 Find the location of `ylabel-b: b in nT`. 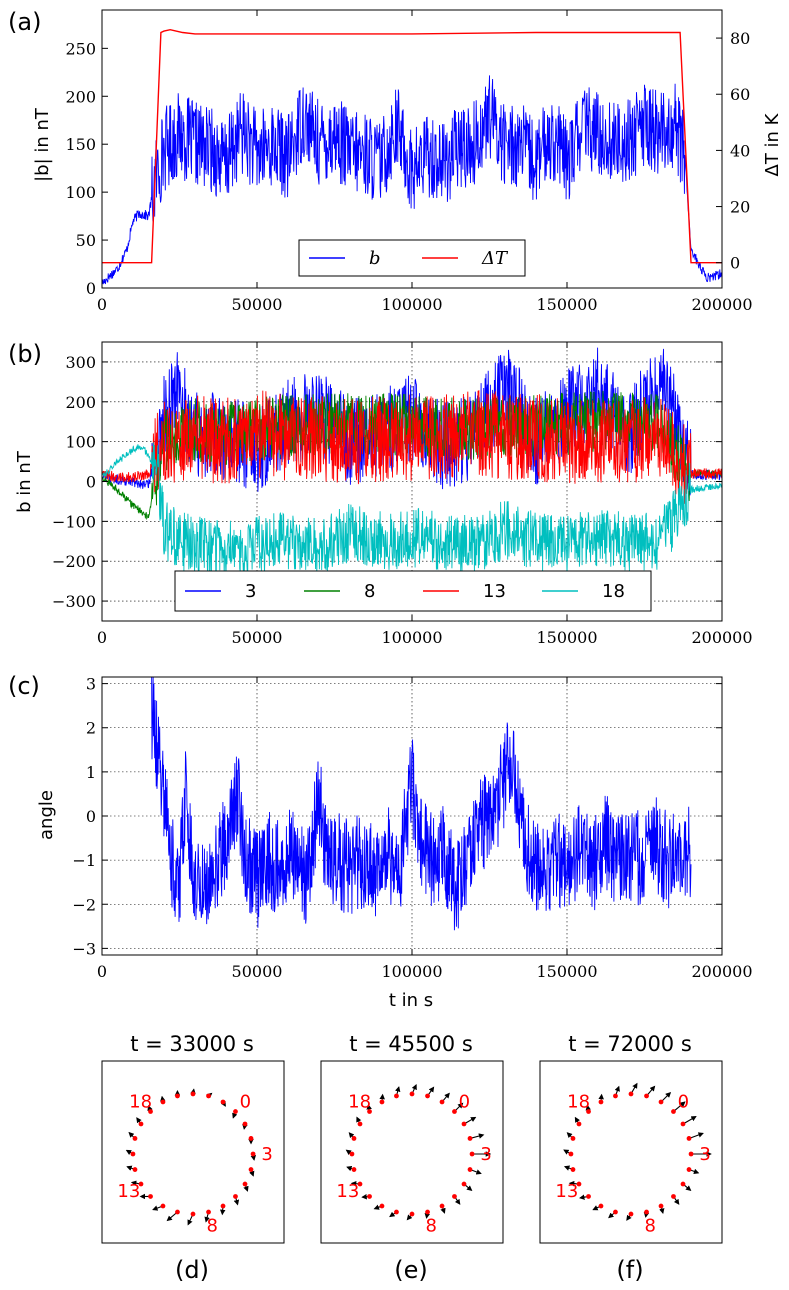

ylabel-b: b in nT is located at coordinates (24, 481).